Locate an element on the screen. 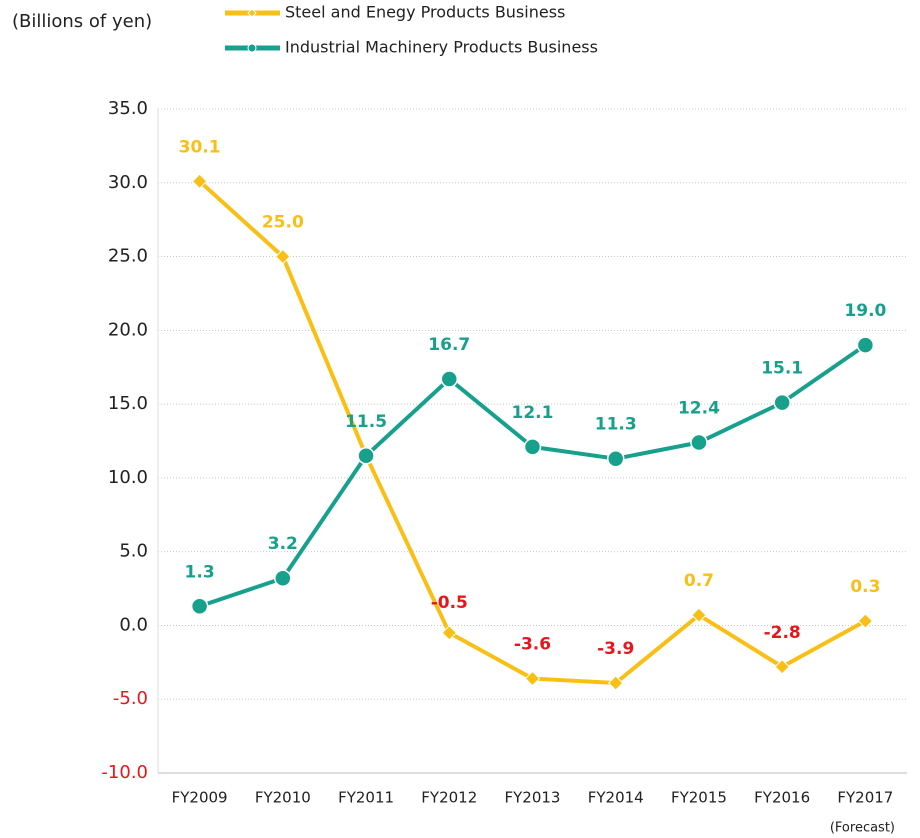 This screenshot has width=920, height=838. y-tick-label: 25.0 is located at coordinates (128, 256).